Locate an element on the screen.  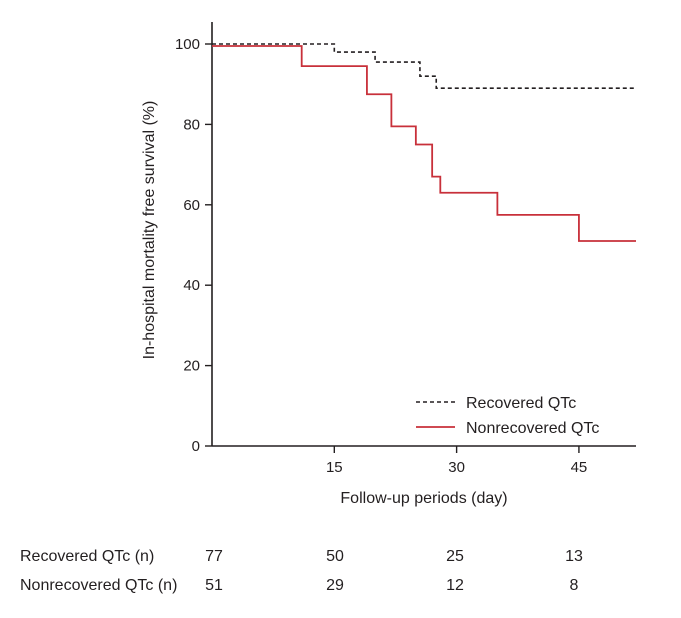
legend-label-nonrecovered: Nonrecovered QTc is located at coordinates (532, 428).